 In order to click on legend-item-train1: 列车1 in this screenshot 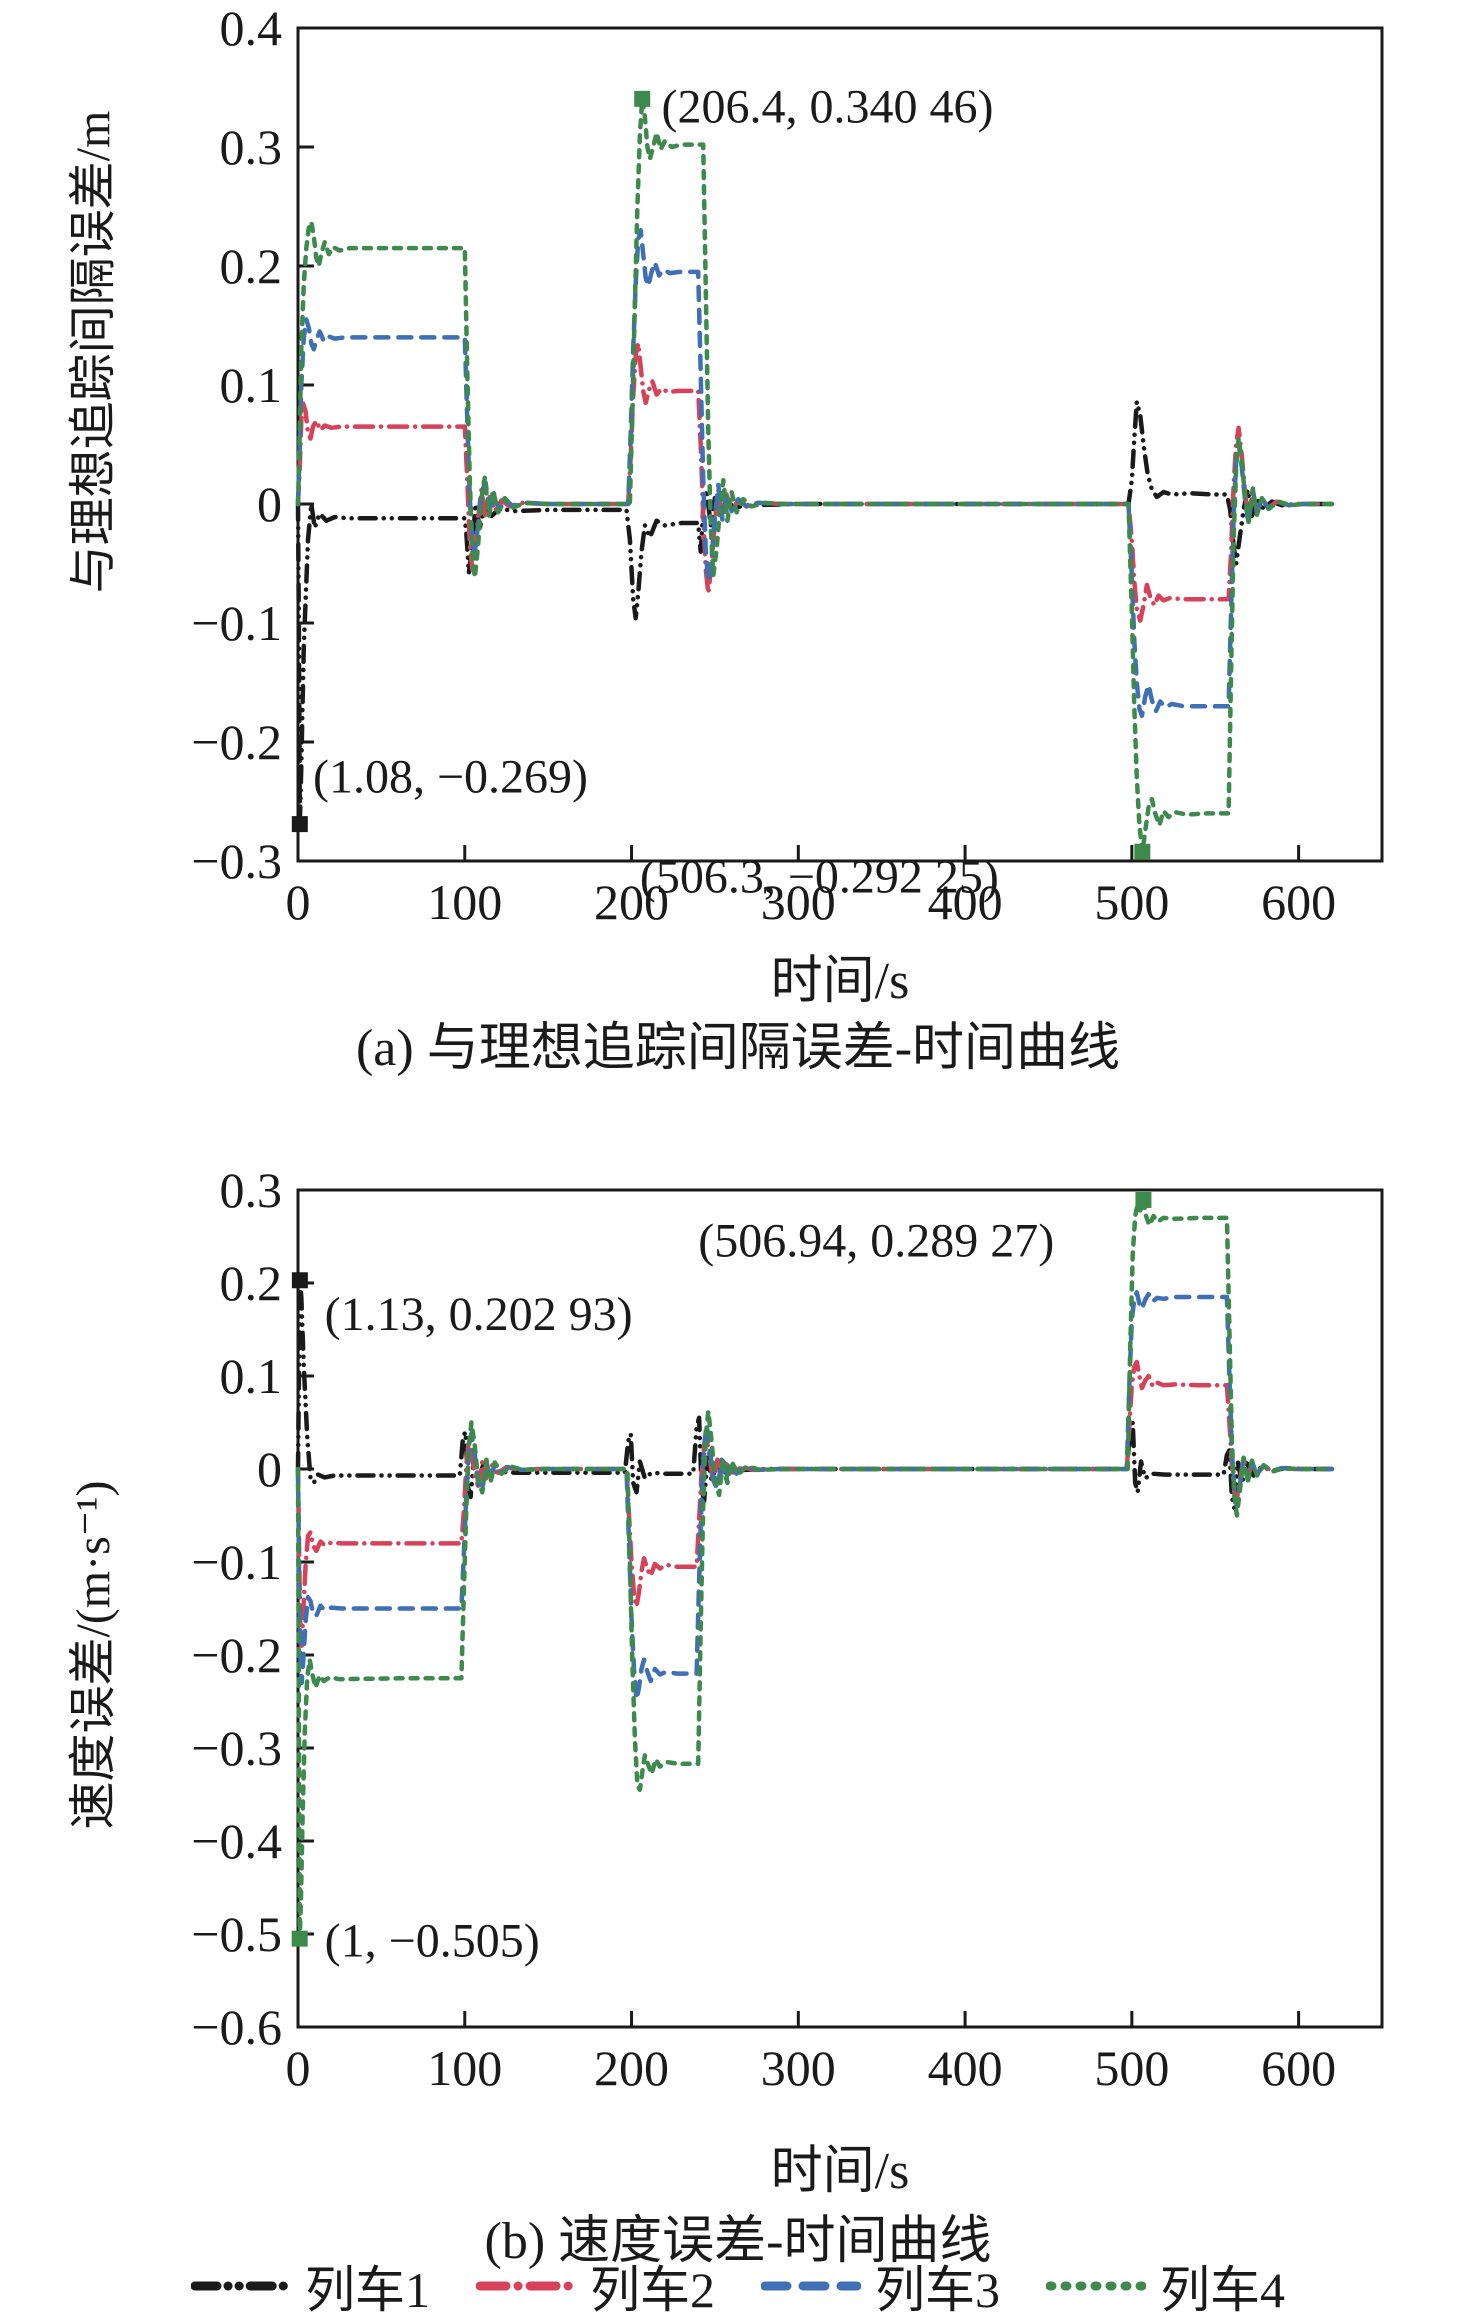, I will do `click(310, 2285)`.